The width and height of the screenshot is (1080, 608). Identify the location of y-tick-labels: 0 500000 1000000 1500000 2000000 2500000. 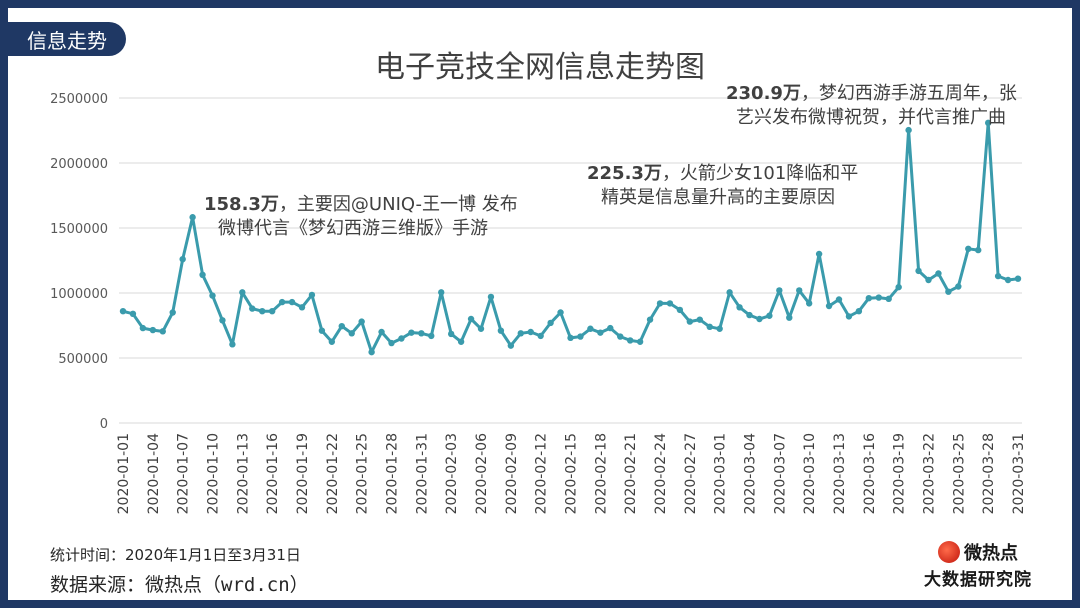
(79, 262).